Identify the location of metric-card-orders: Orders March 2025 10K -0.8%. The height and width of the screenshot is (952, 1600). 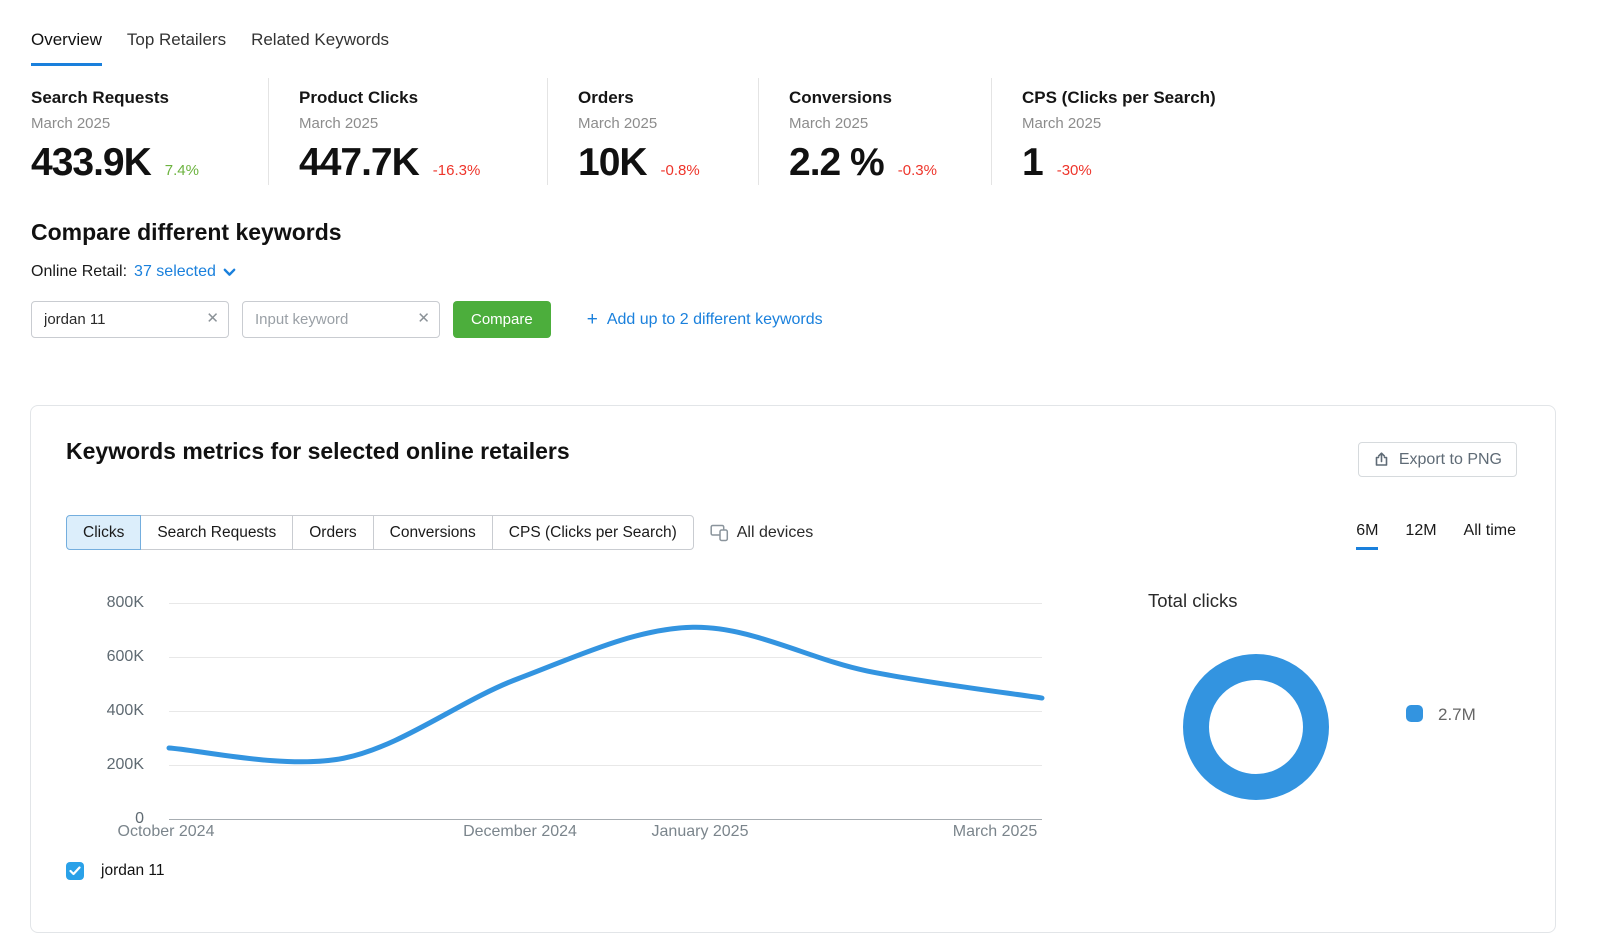
(652, 131).